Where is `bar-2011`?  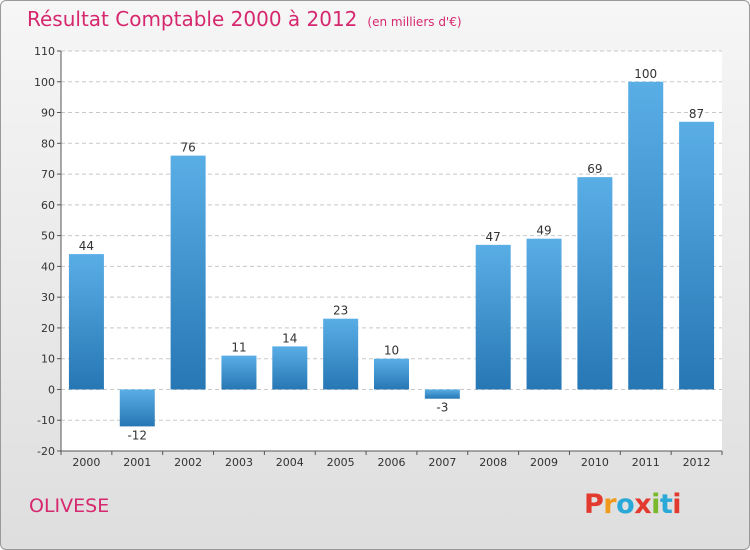
bar-2011 is located at coordinates (646, 235).